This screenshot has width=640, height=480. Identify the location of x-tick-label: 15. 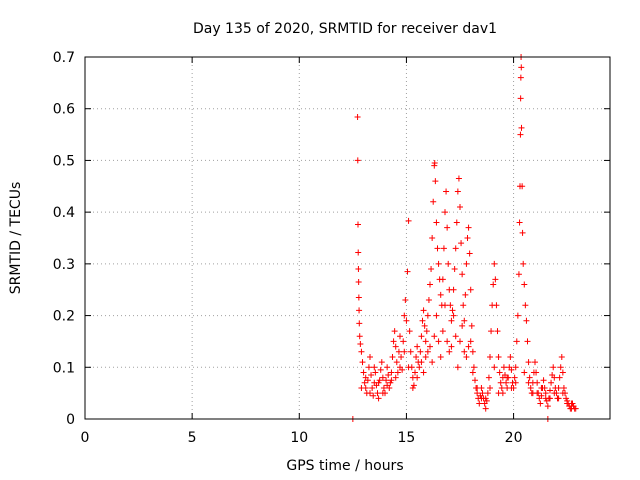
(407, 438).